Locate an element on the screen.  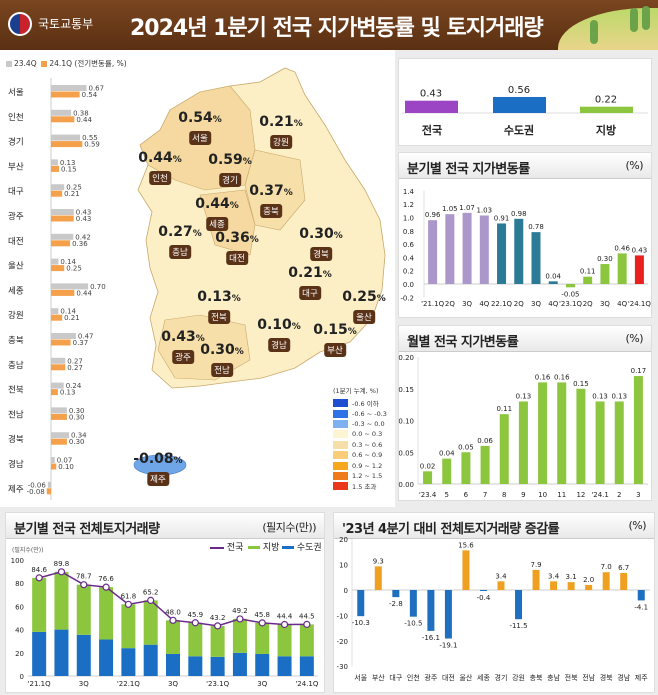
region-value: 0.37% is located at coordinates (271, 191).